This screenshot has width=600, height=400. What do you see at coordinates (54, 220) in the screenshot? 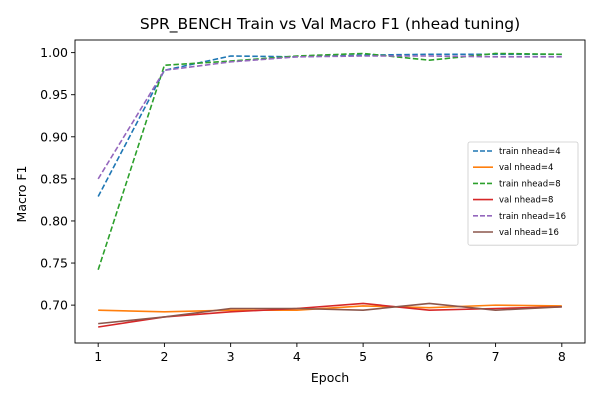
I see `y-tick-label: 0.80` at bounding box center [54, 220].